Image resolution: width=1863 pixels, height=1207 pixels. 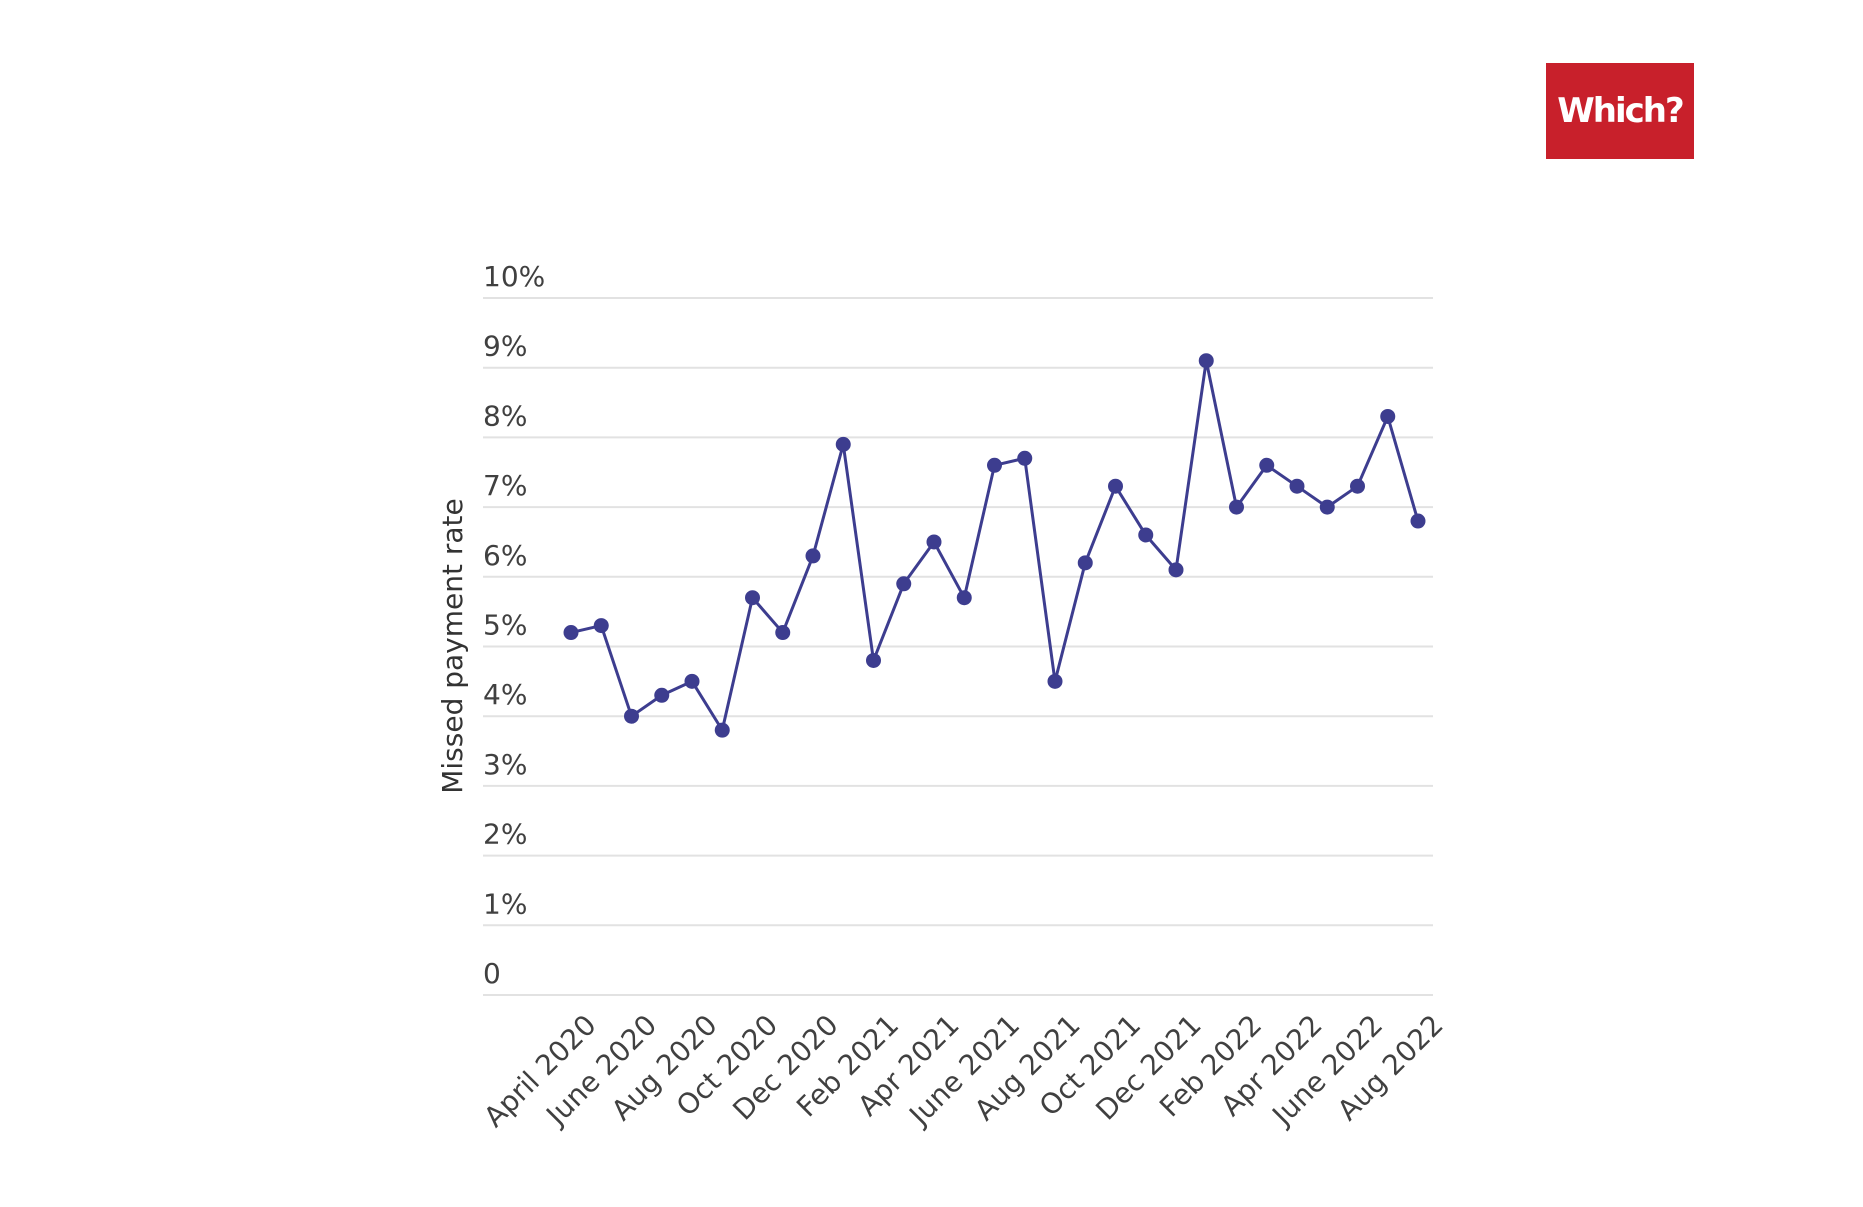 What do you see at coordinates (505, 555) in the screenshot?
I see `y-tick-label: 6%` at bounding box center [505, 555].